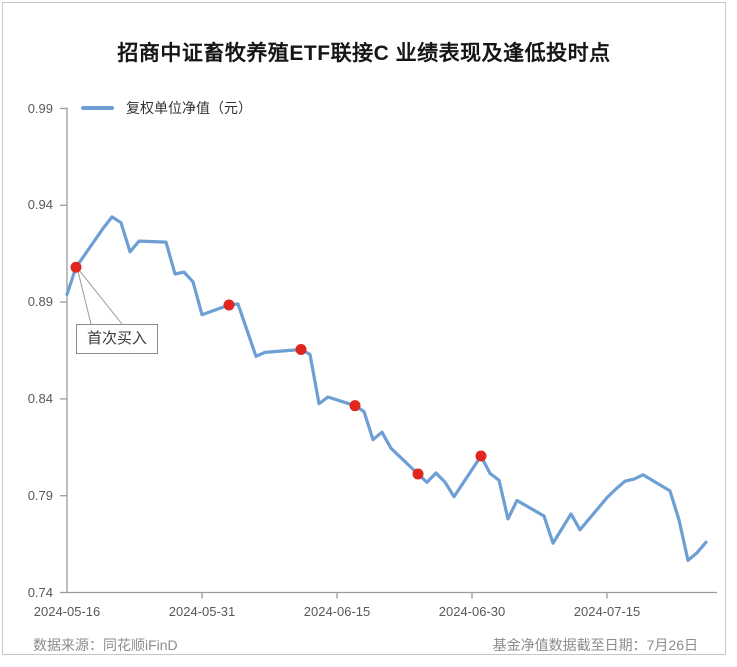  I want to click on chart-title: 招商中证畜牧养殖ETF联接C 业绩表现及逢低投时点, so click(364, 53).